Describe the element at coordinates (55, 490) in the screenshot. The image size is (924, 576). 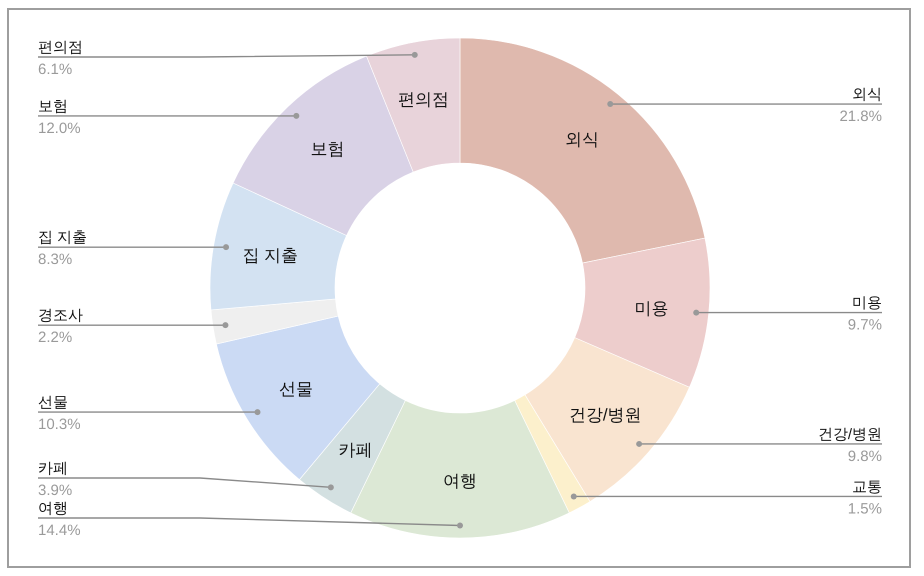
I see `data-label: 3.9%` at that location.